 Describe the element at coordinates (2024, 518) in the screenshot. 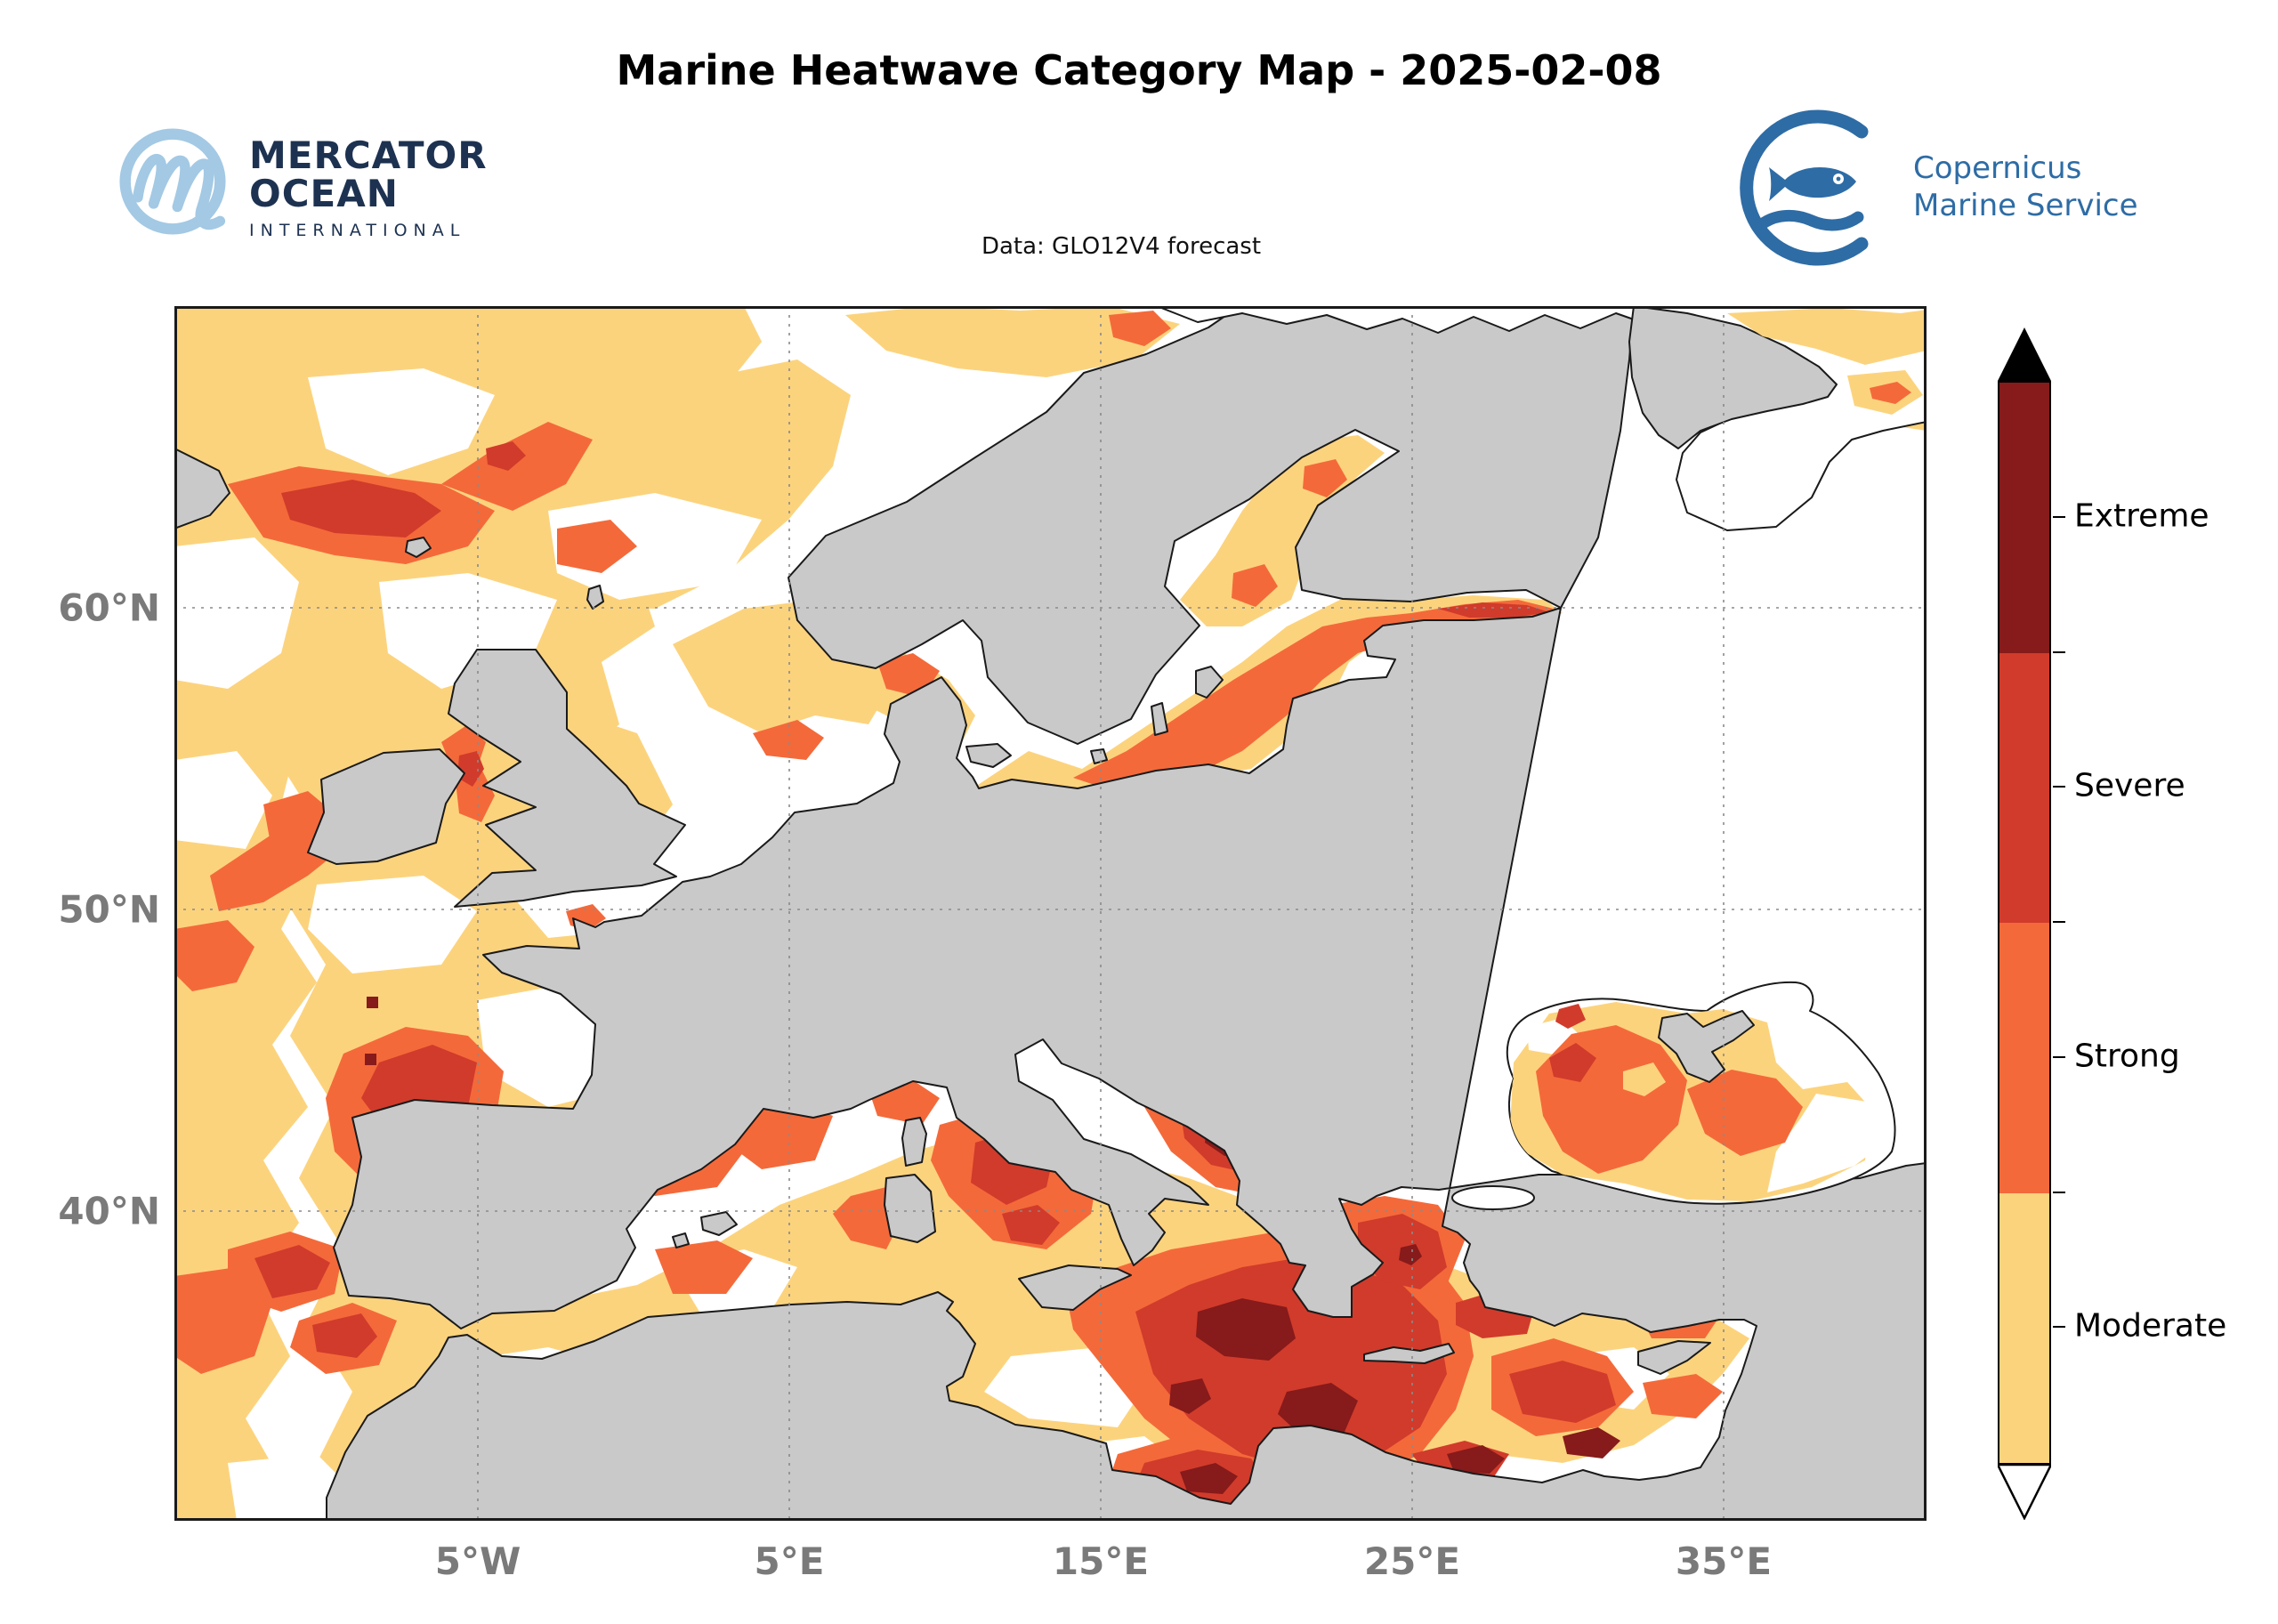

I see `colorbar-segment-extreme` at that location.